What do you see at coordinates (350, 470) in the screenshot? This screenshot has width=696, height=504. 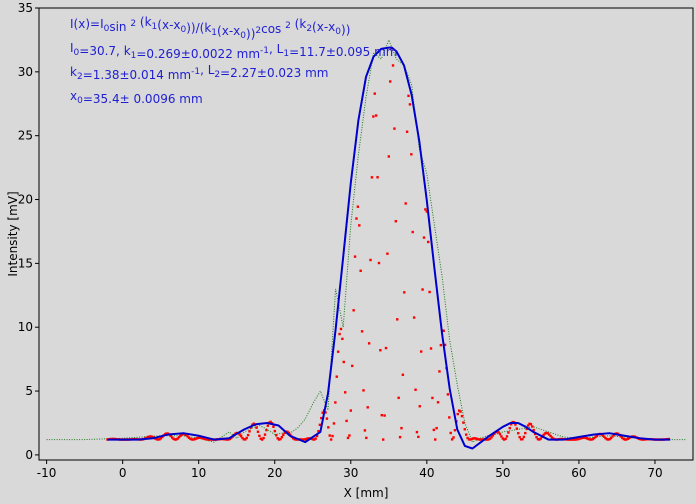 I see `x-axis-ticks: -10 0 10 20 30 40 50 60 70` at bounding box center [350, 470].